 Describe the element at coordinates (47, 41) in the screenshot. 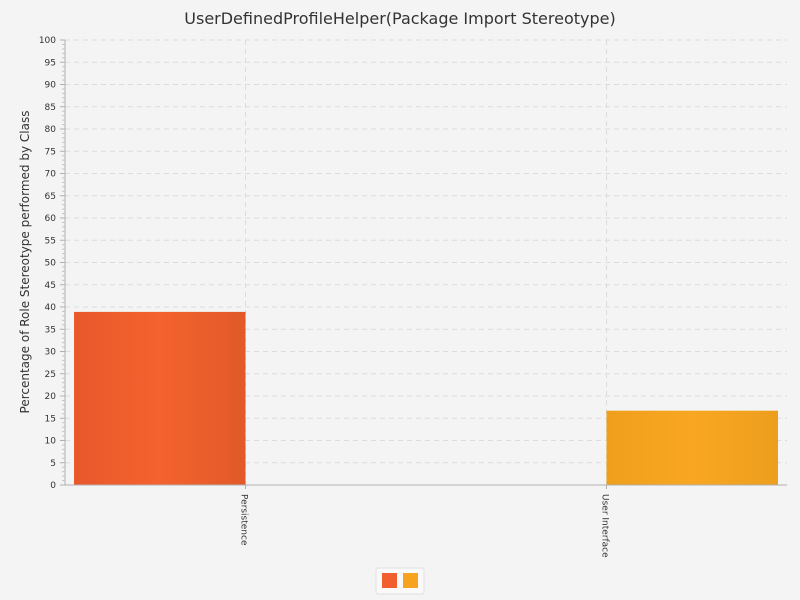

I see `y-tick-label: 100` at that location.